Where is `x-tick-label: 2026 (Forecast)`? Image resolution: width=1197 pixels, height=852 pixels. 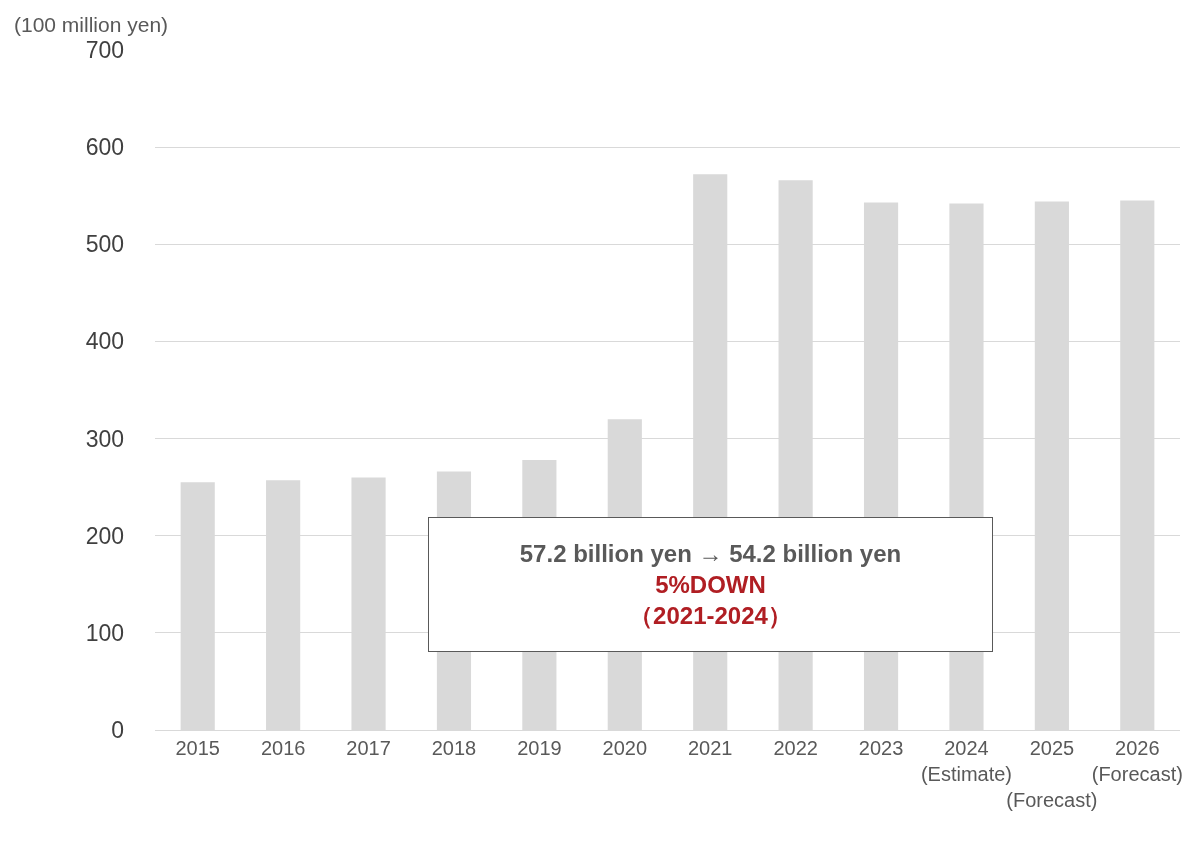 x-tick-label: 2026 (Forecast) is located at coordinates (1137, 761).